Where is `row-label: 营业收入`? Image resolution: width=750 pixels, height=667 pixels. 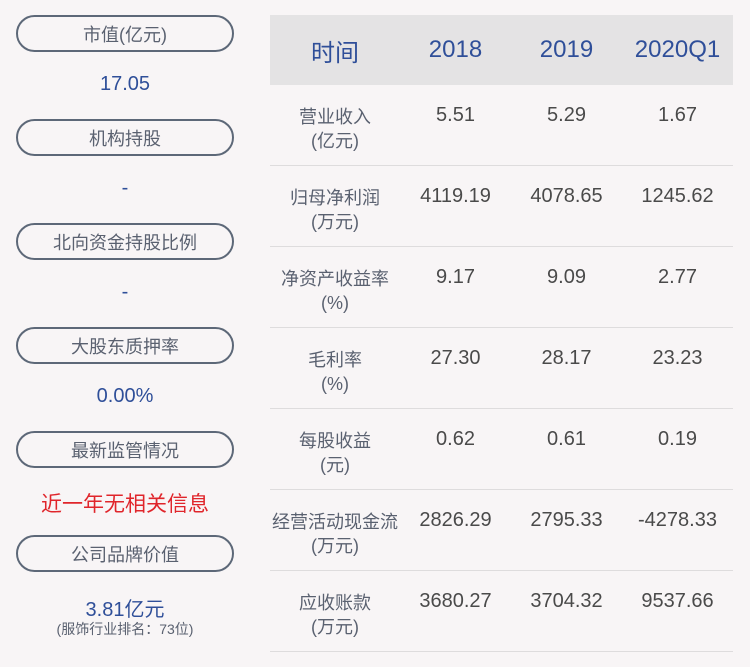 row-label: 营业收入 is located at coordinates (335, 117).